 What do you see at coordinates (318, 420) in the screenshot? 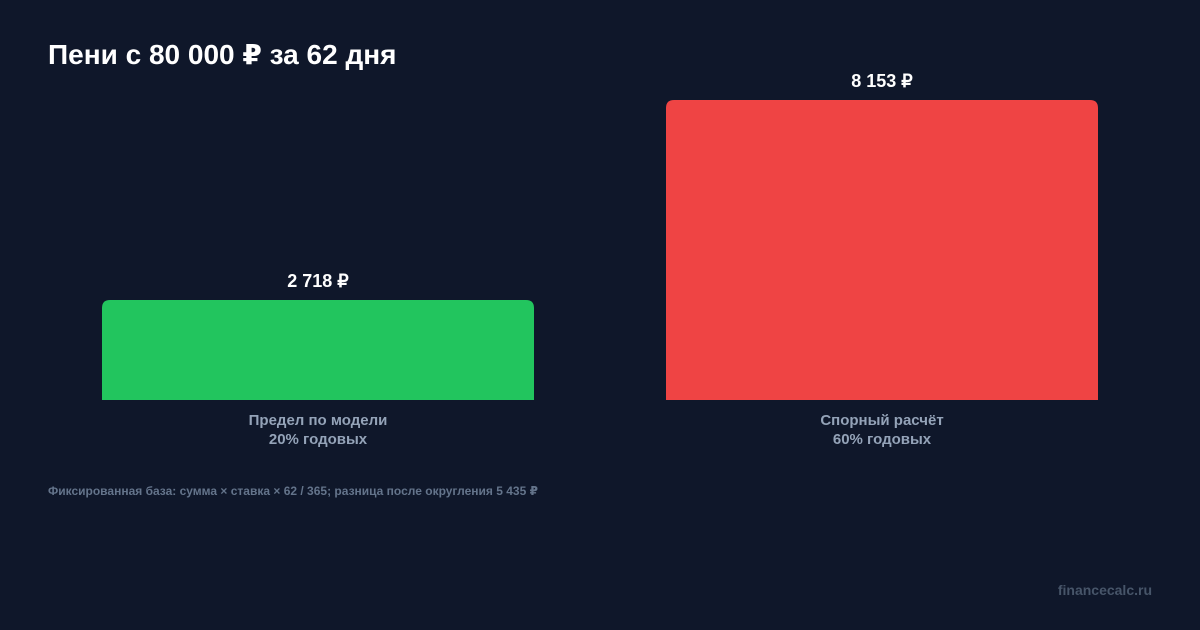
I see `category-label-model-line1: Предел по модели` at bounding box center [318, 420].